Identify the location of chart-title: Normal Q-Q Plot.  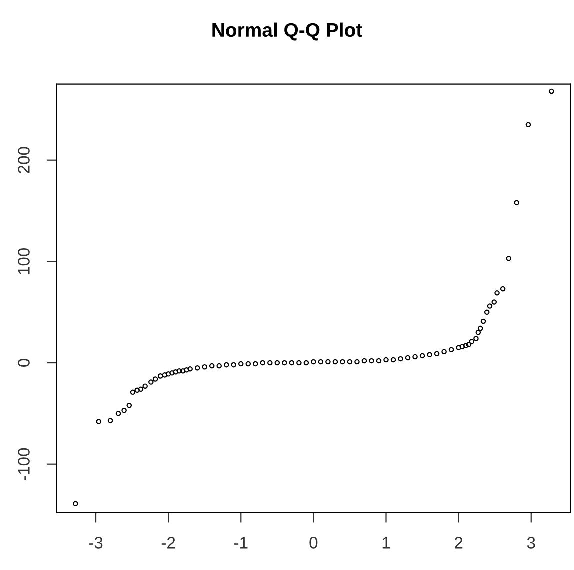
(287, 31).